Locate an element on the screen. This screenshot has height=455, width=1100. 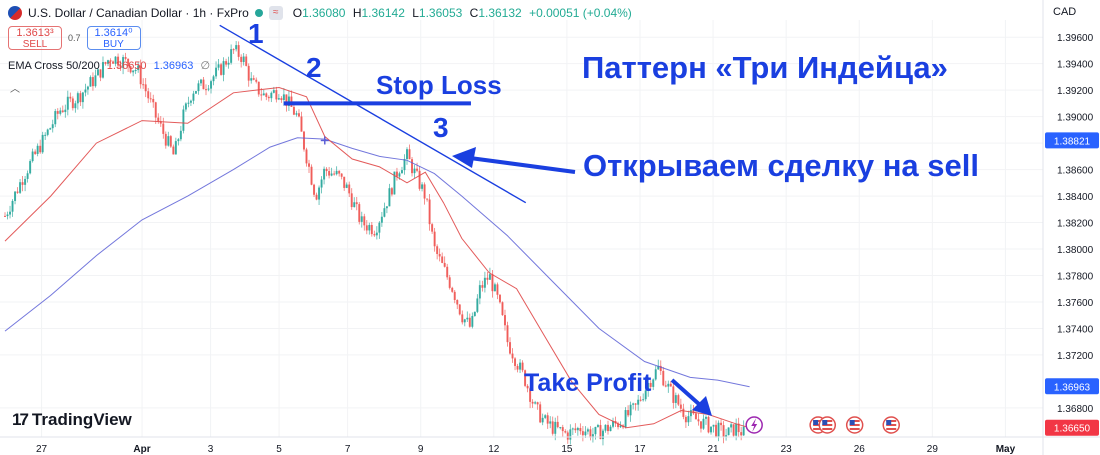
time-tick-label: 12 is located at coordinates (494, 449).